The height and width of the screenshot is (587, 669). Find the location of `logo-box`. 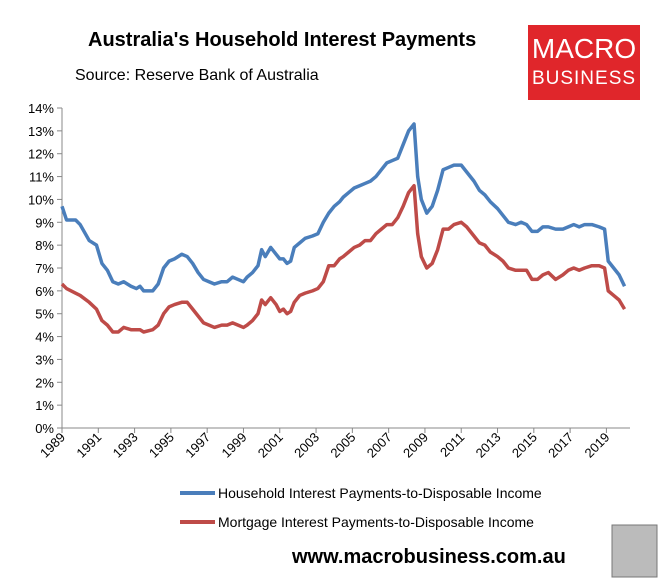

logo-box is located at coordinates (584, 62).